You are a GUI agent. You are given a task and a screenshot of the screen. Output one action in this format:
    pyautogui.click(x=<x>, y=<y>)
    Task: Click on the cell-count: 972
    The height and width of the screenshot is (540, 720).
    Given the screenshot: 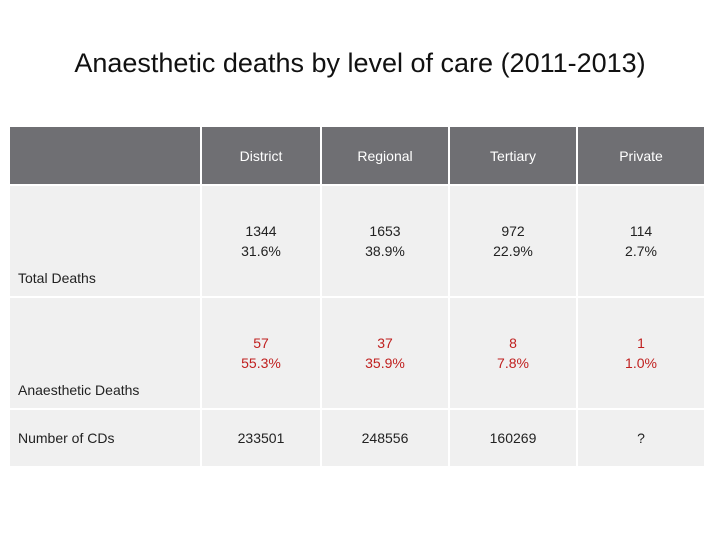 What is the action you would take?
    pyautogui.click(x=513, y=231)
    